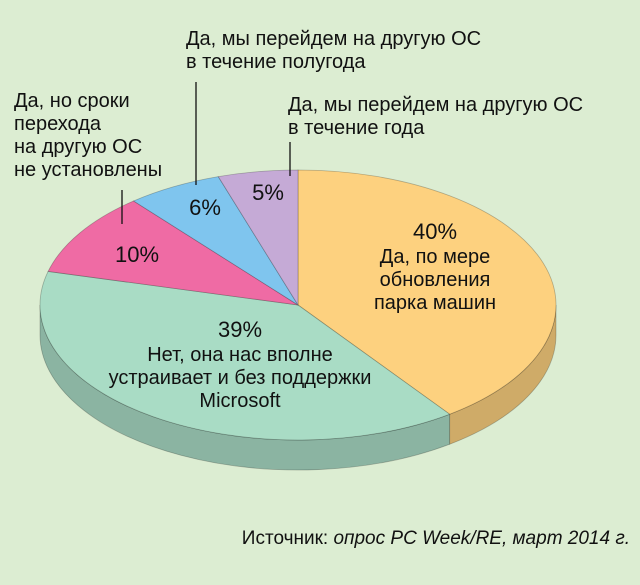  What do you see at coordinates (285, 538) in the screenshot?
I see `source-label: Источник:` at bounding box center [285, 538].